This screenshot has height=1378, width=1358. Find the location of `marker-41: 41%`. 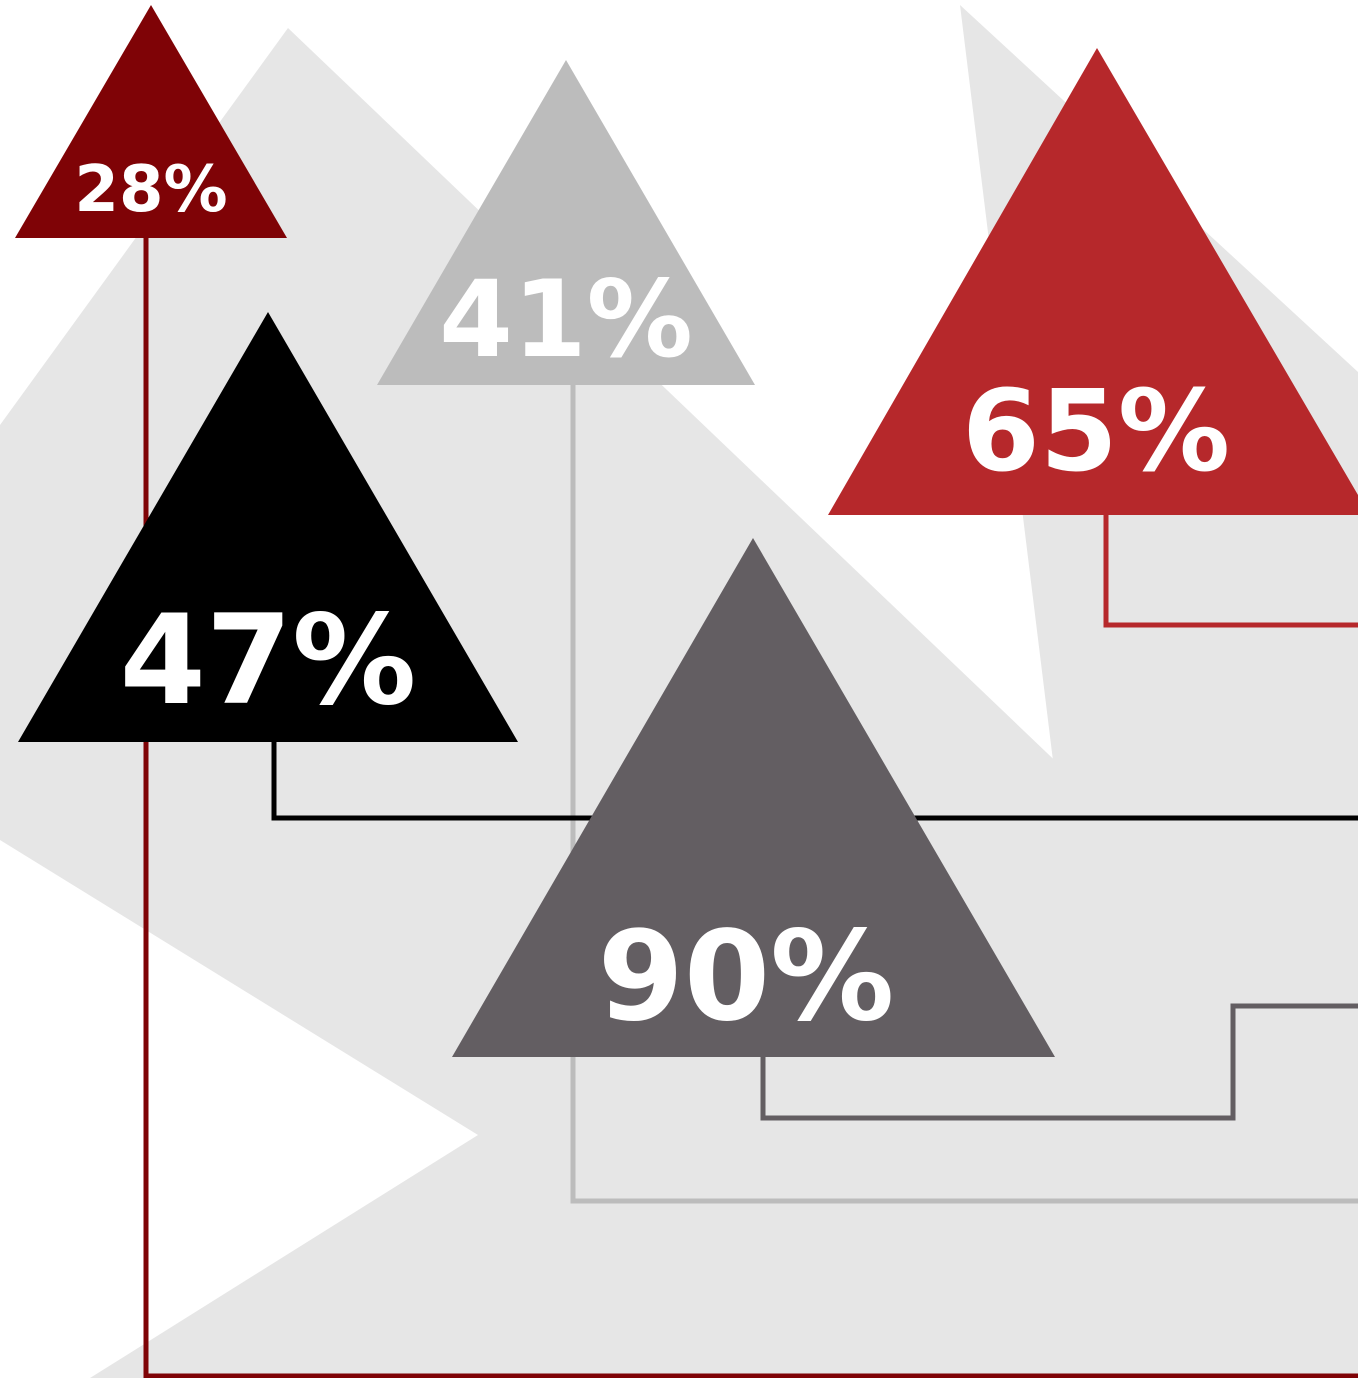

marker-41: 41% is located at coordinates (566, 222).